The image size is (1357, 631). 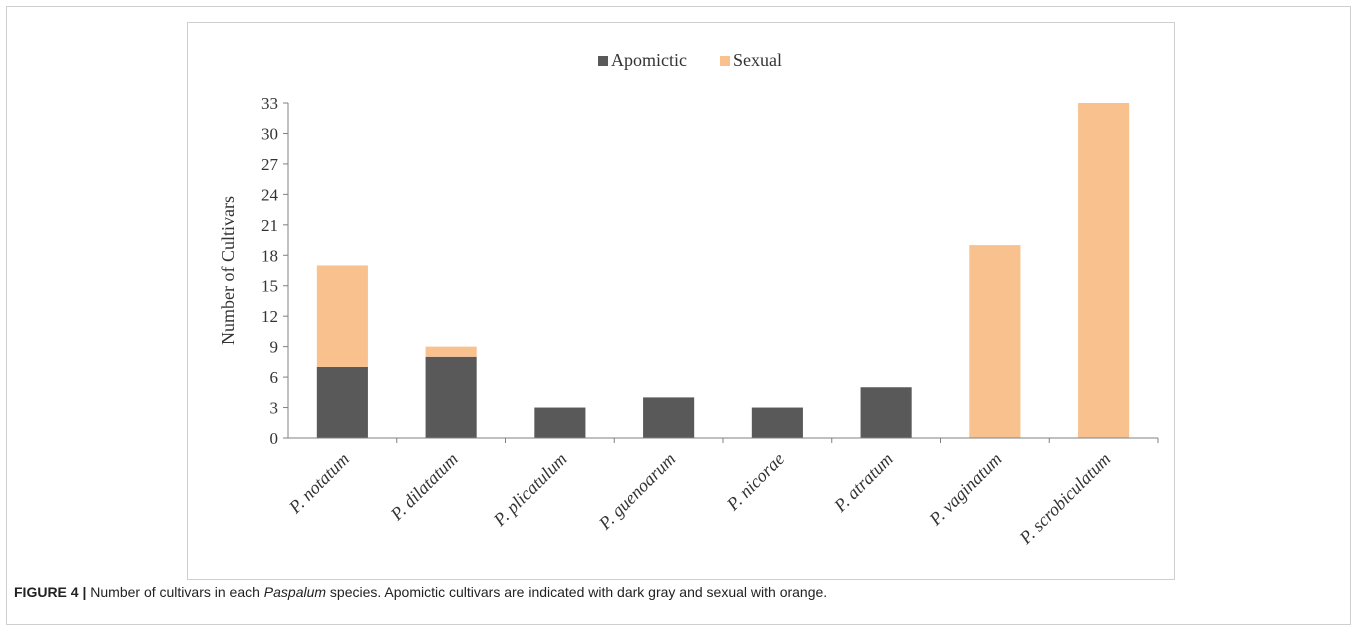 What do you see at coordinates (274, 408) in the screenshot?
I see `y-tick-label: 3` at bounding box center [274, 408].